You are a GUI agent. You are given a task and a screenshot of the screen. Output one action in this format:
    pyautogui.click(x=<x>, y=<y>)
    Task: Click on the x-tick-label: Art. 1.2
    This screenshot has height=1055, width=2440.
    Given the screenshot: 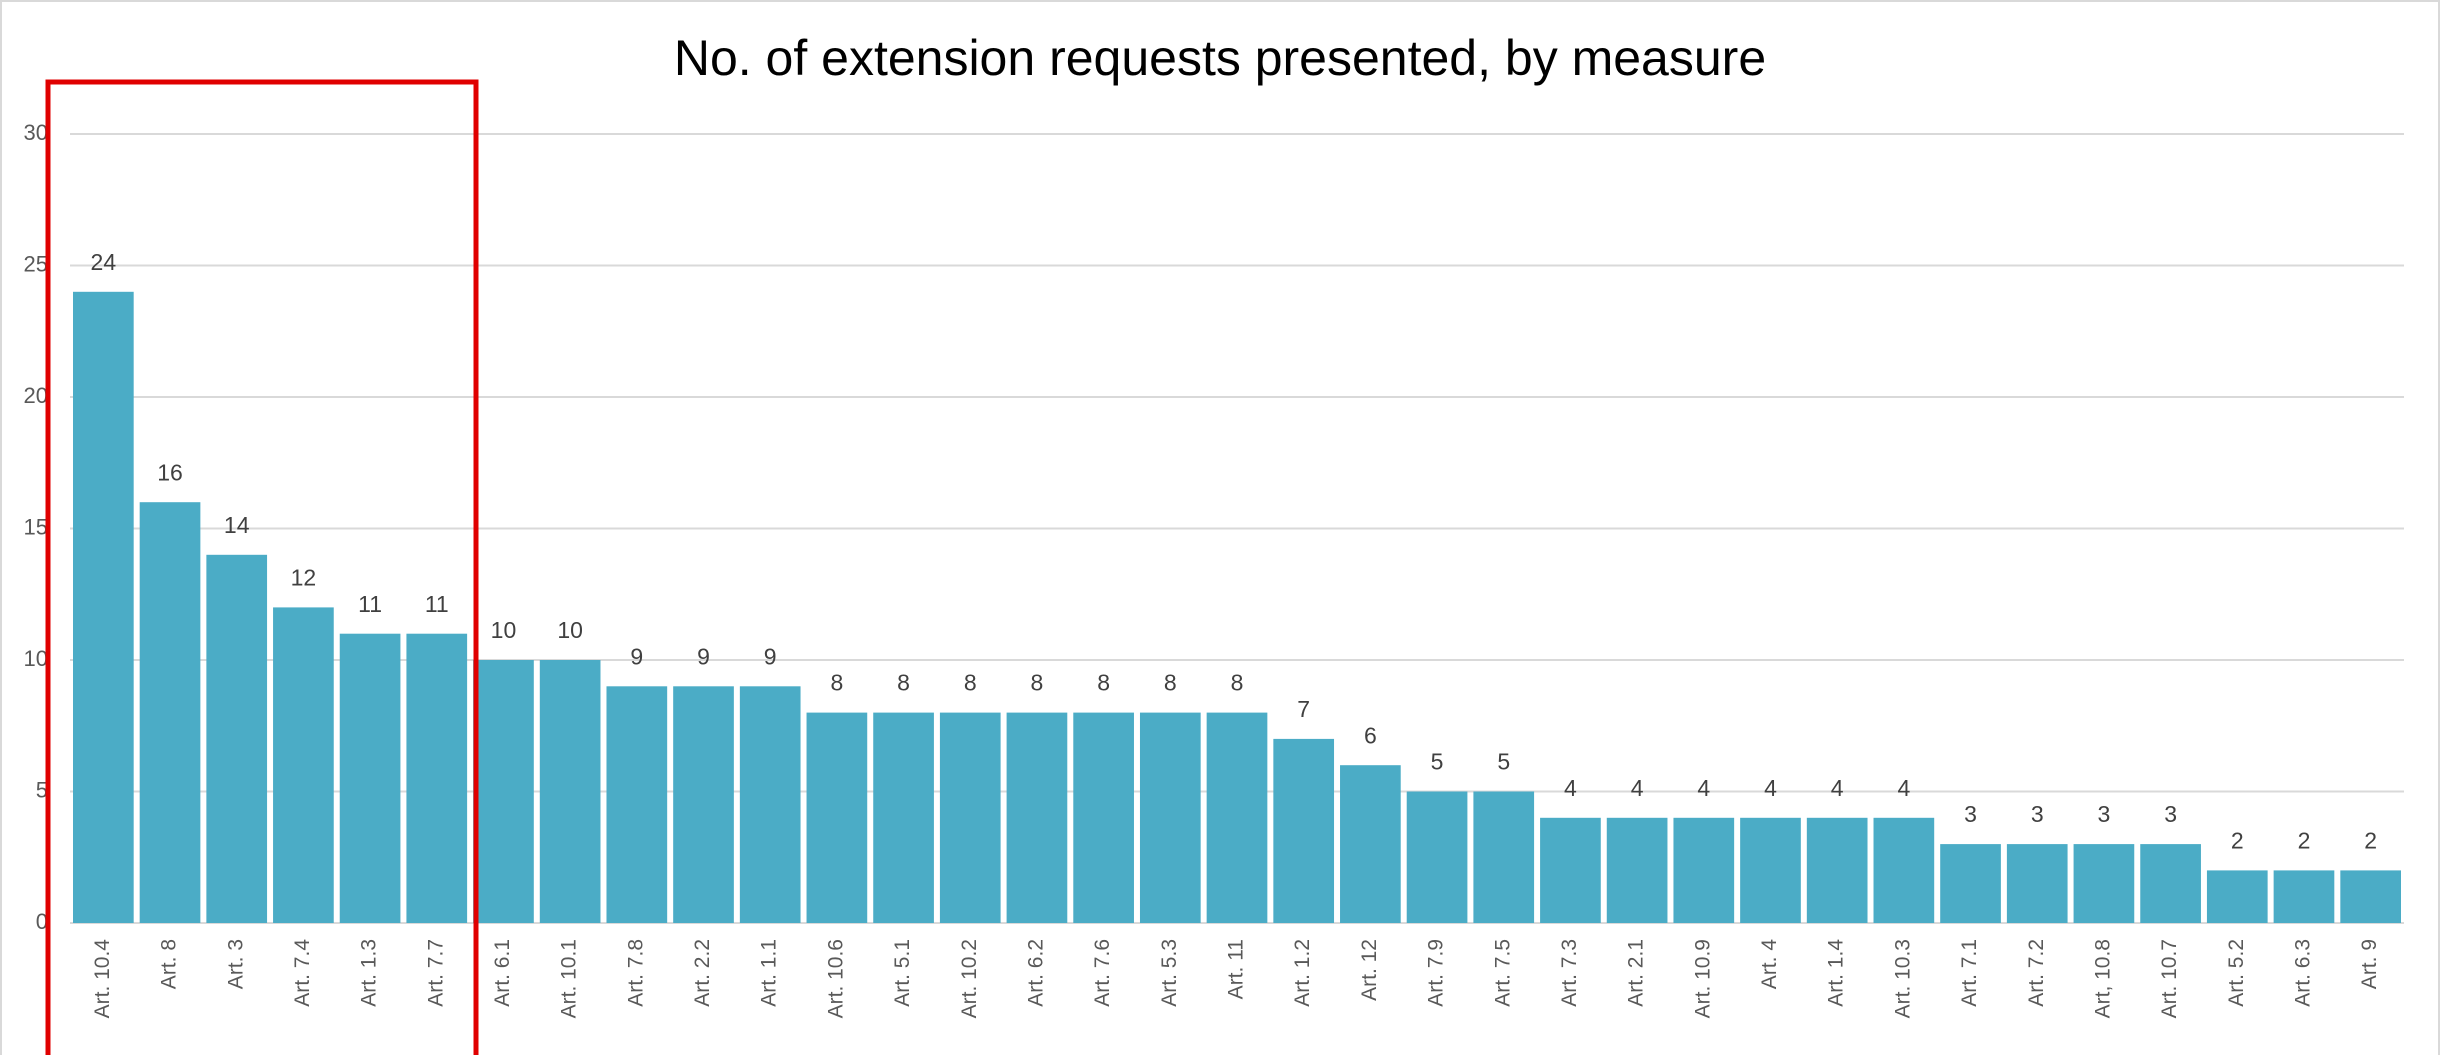 What is the action you would take?
    pyautogui.click(x=1302, y=973)
    